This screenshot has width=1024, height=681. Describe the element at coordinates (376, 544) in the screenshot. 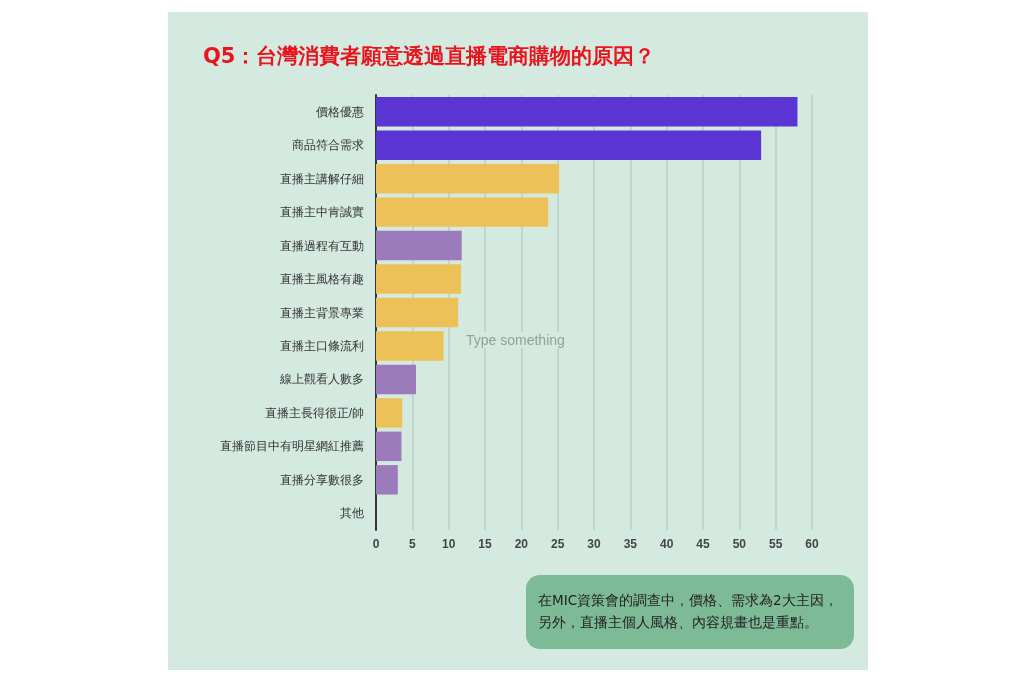

I see `x-tick-label: 0` at that location.